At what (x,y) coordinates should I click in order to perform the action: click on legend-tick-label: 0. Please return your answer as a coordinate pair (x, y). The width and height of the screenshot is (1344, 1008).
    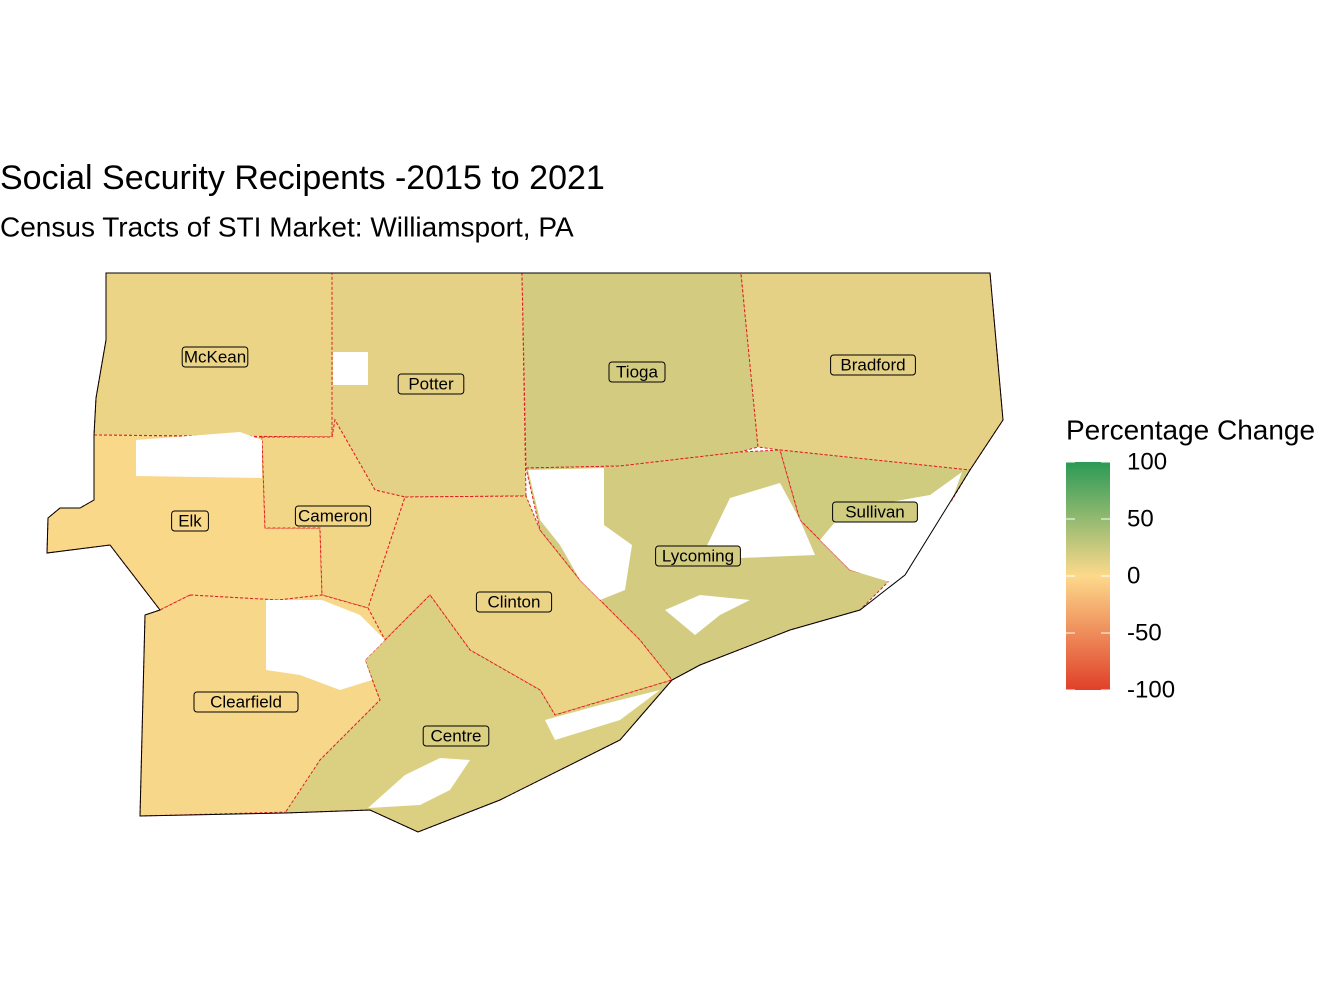
    Looking at the image, I should click on (1133, 575).